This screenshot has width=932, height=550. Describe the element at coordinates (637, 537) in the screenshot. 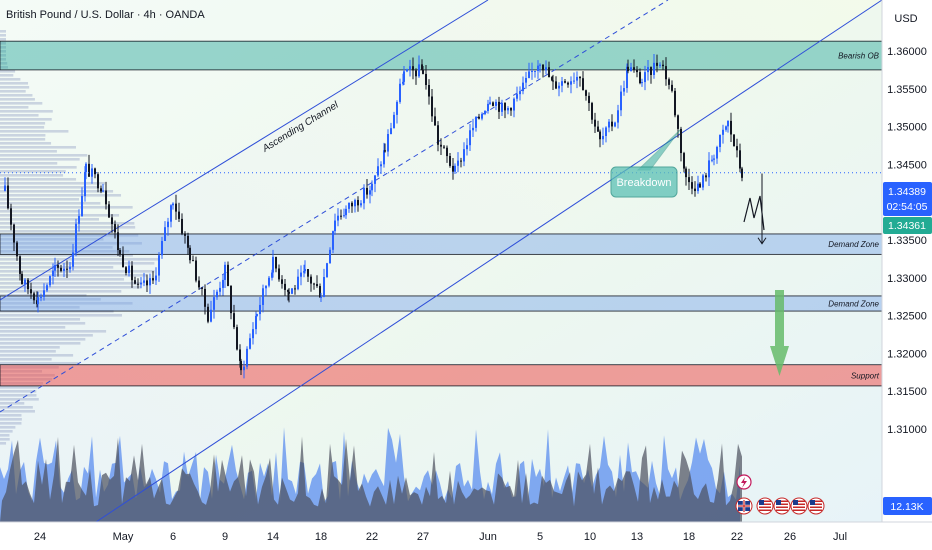

I see `time-tick-11: 13` at that location.